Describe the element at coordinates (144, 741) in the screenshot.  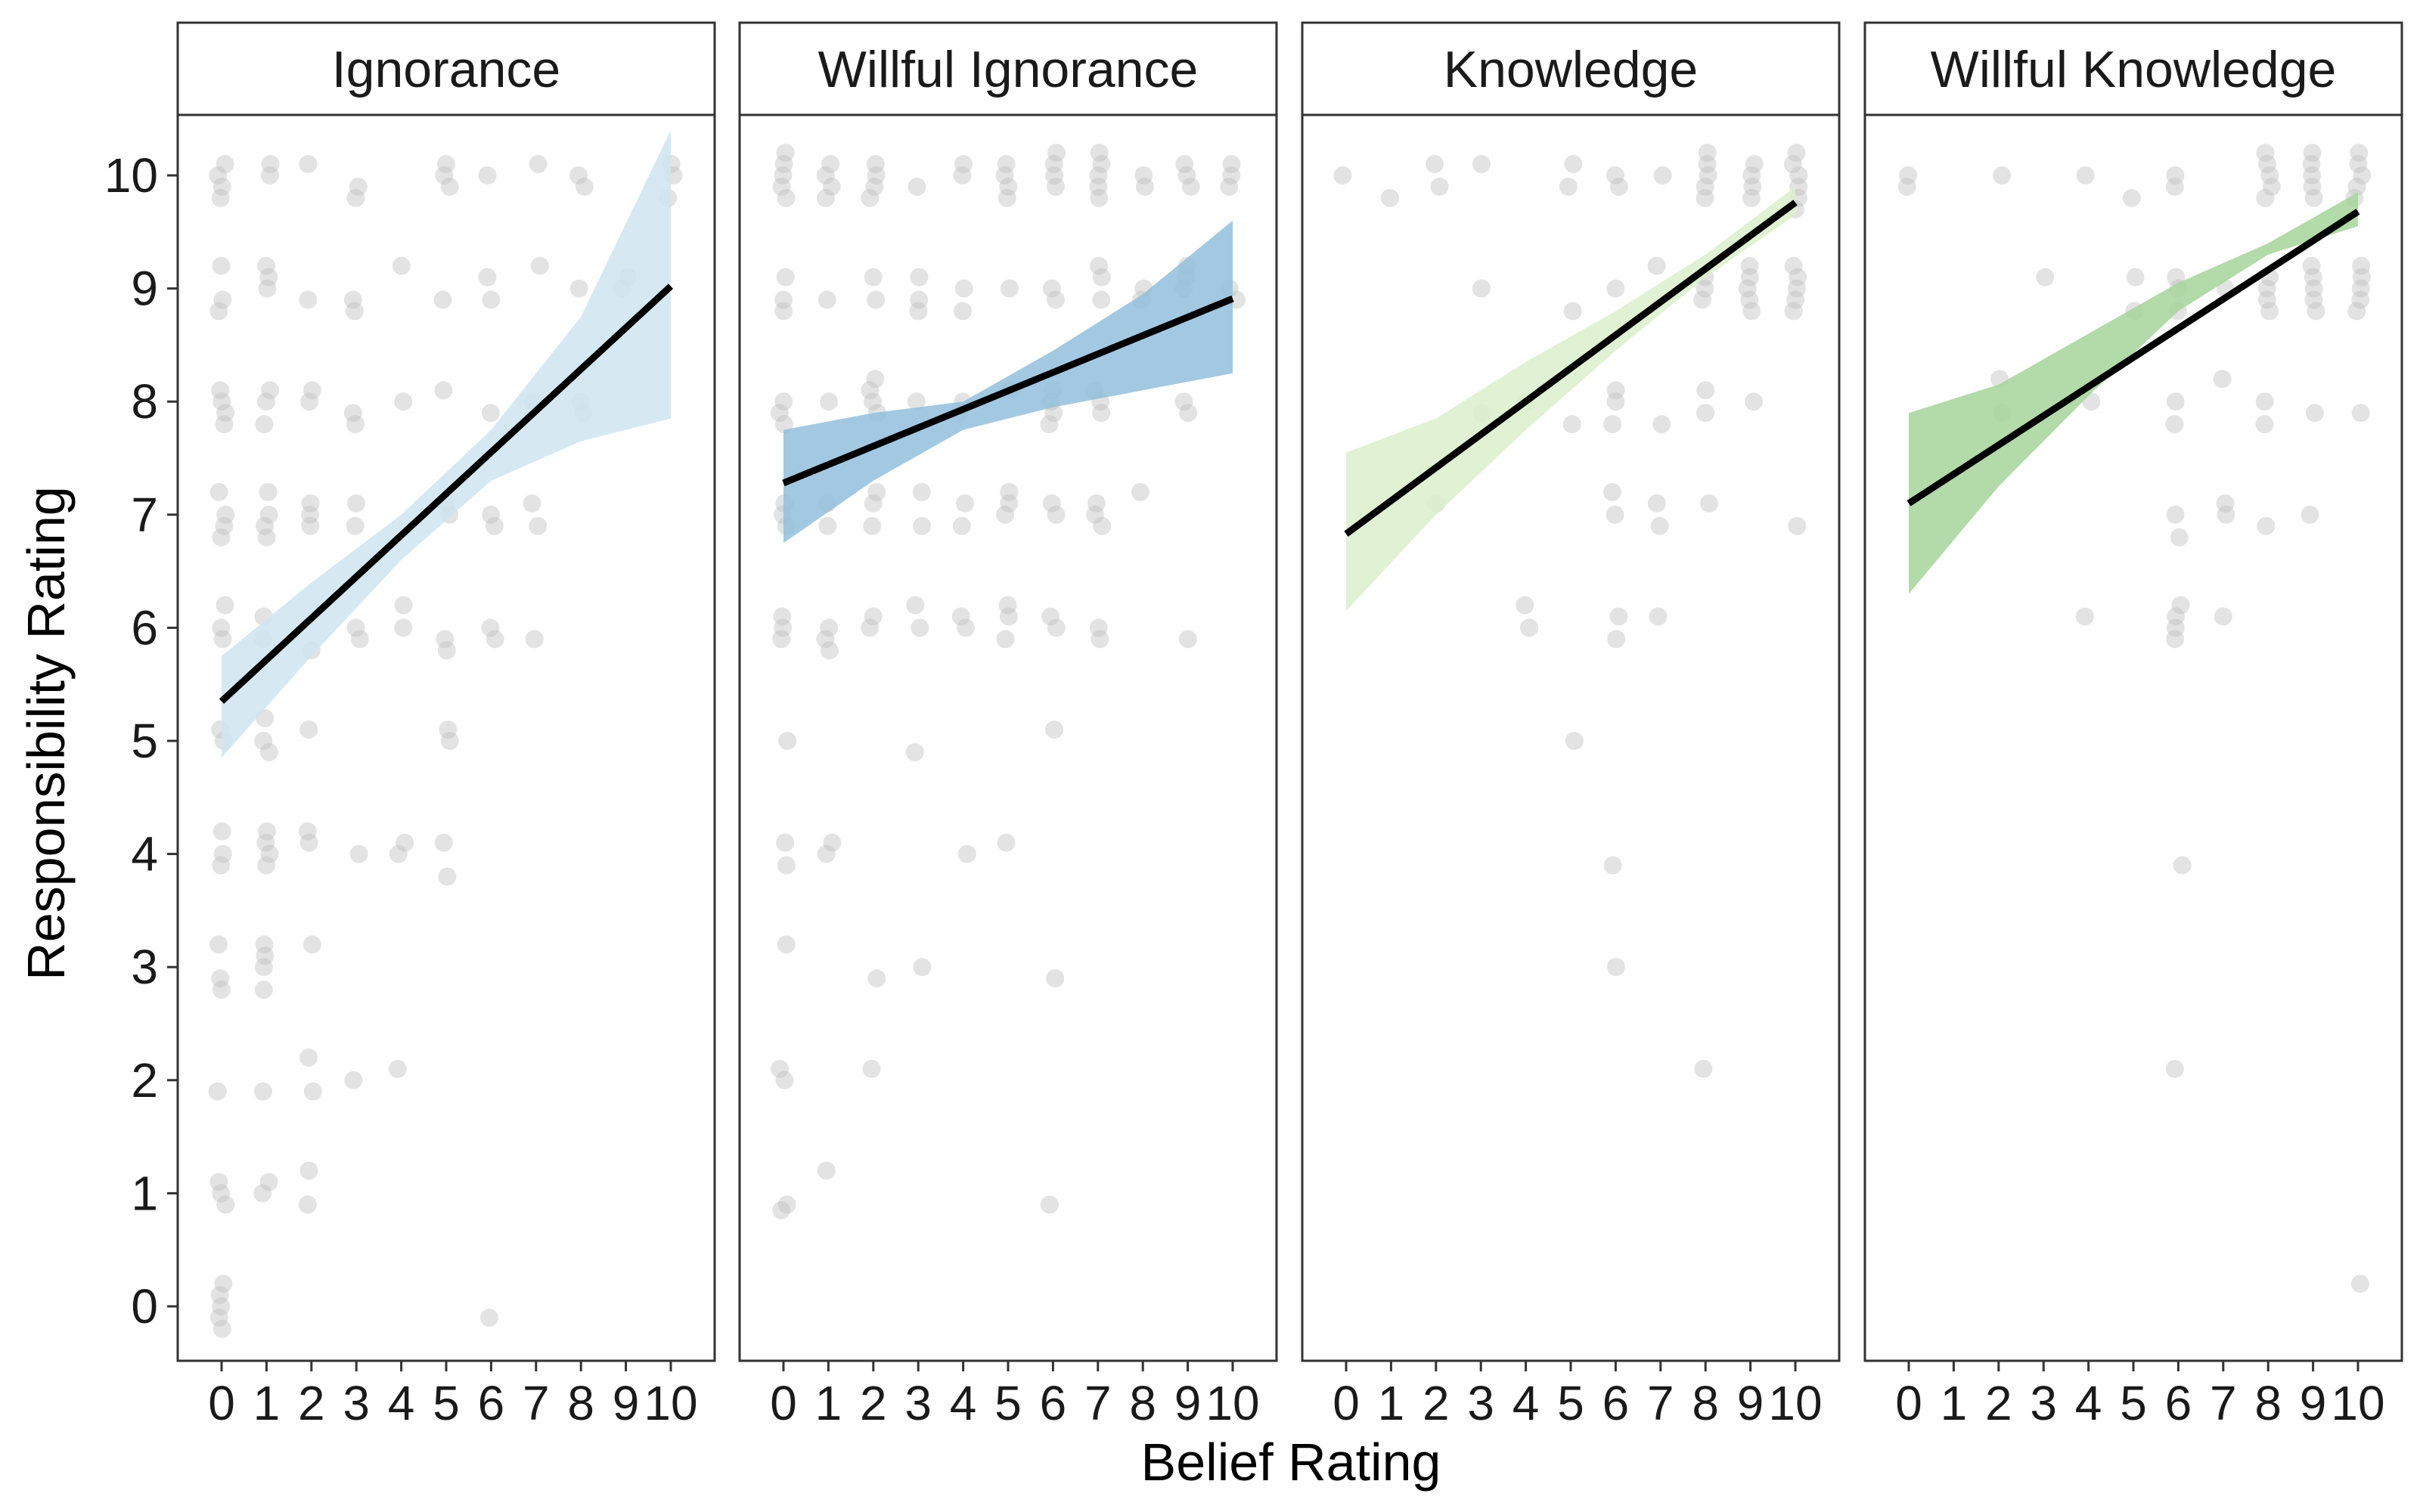
I see `y-tick-label: 5` at that location.